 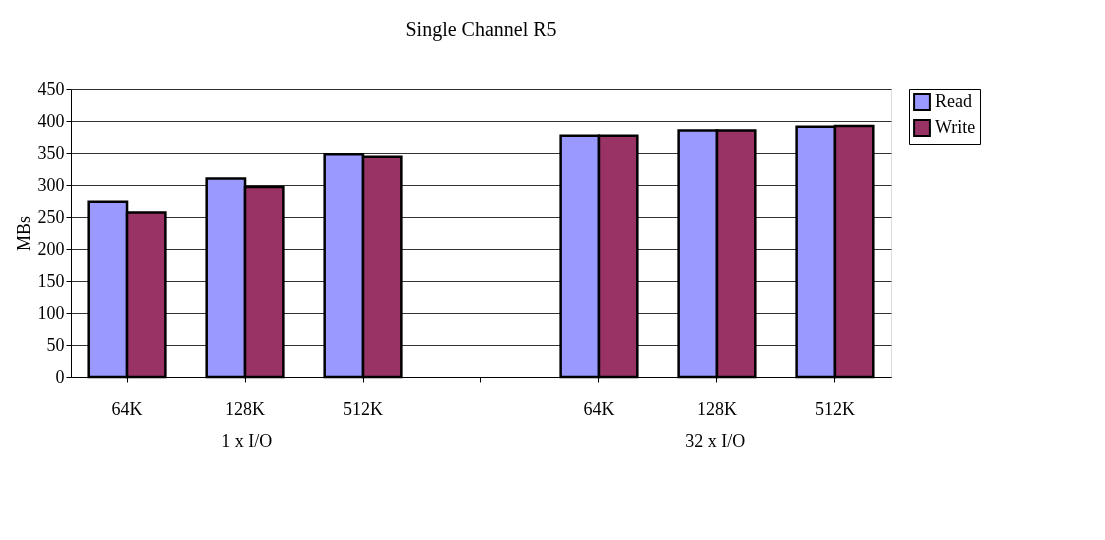 I want to click on y-tick-label: 50, so click(x=55, y=344).